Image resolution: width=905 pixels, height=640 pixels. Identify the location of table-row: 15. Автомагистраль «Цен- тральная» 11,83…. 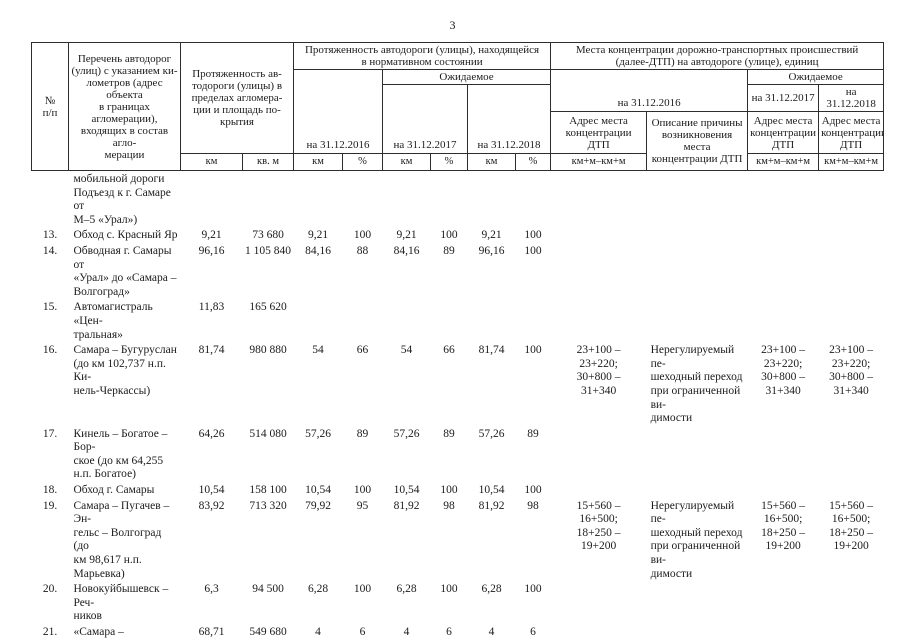
(458, 320).